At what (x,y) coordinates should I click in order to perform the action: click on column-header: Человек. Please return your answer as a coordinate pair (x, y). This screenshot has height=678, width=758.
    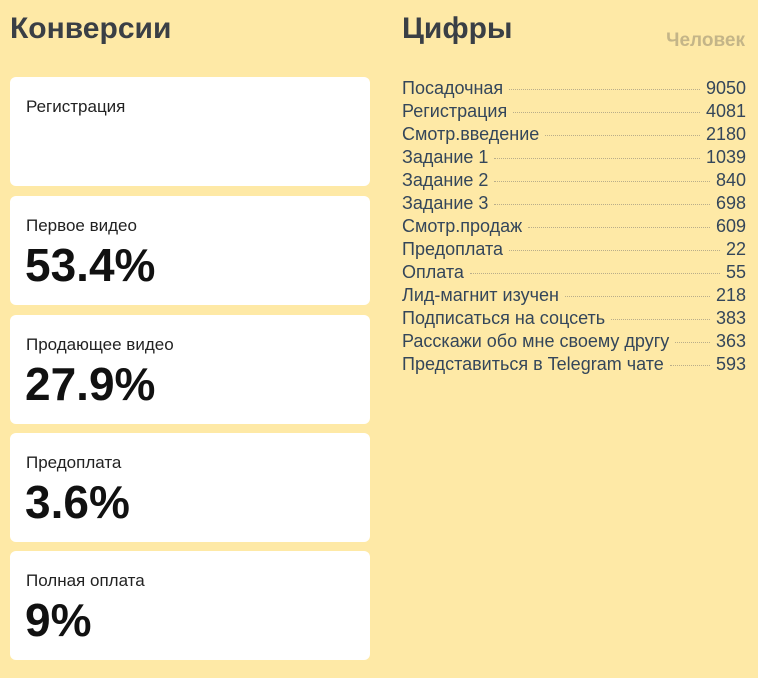
    Looking at the image, I should click on (705, 40).